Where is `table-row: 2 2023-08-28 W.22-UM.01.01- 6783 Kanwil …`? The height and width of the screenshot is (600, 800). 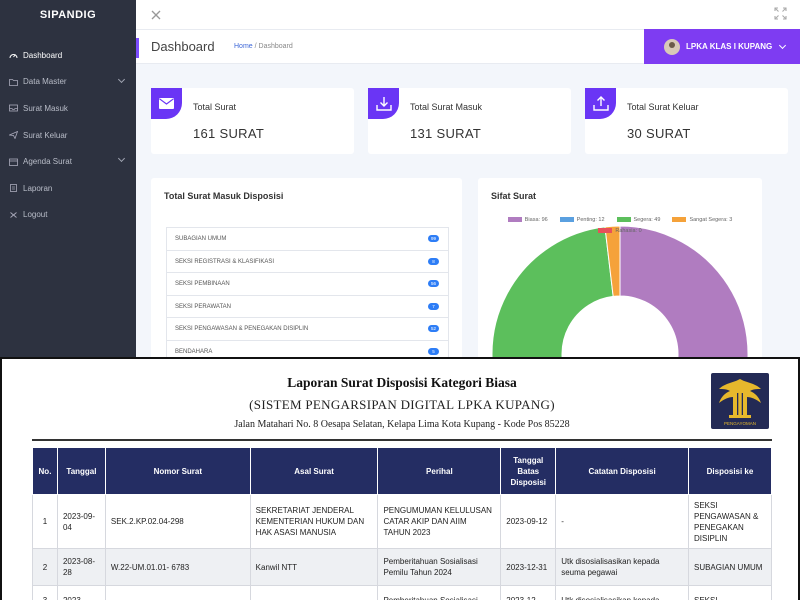
table-row: 2 2023-08-28 W.22-UM.01.01- 6783 Kanwil … is located at coordinates (402, 567).